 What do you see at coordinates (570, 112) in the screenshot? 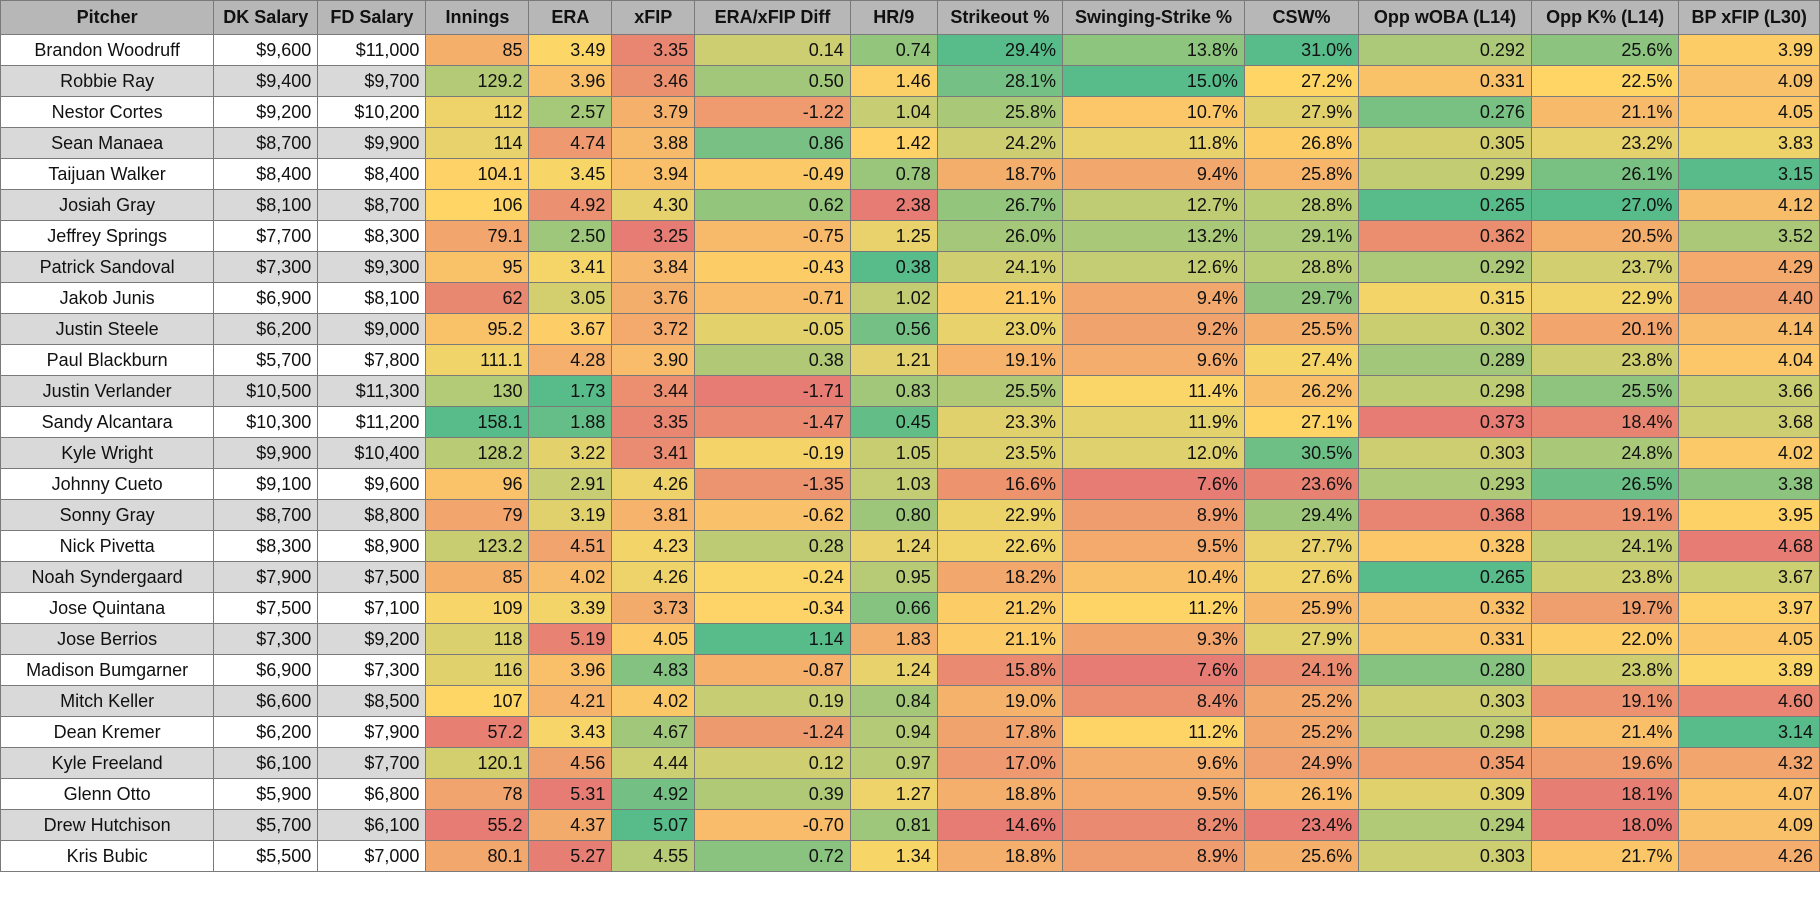
I see `cell-era: 2.57` at bounding box center [570, 112].